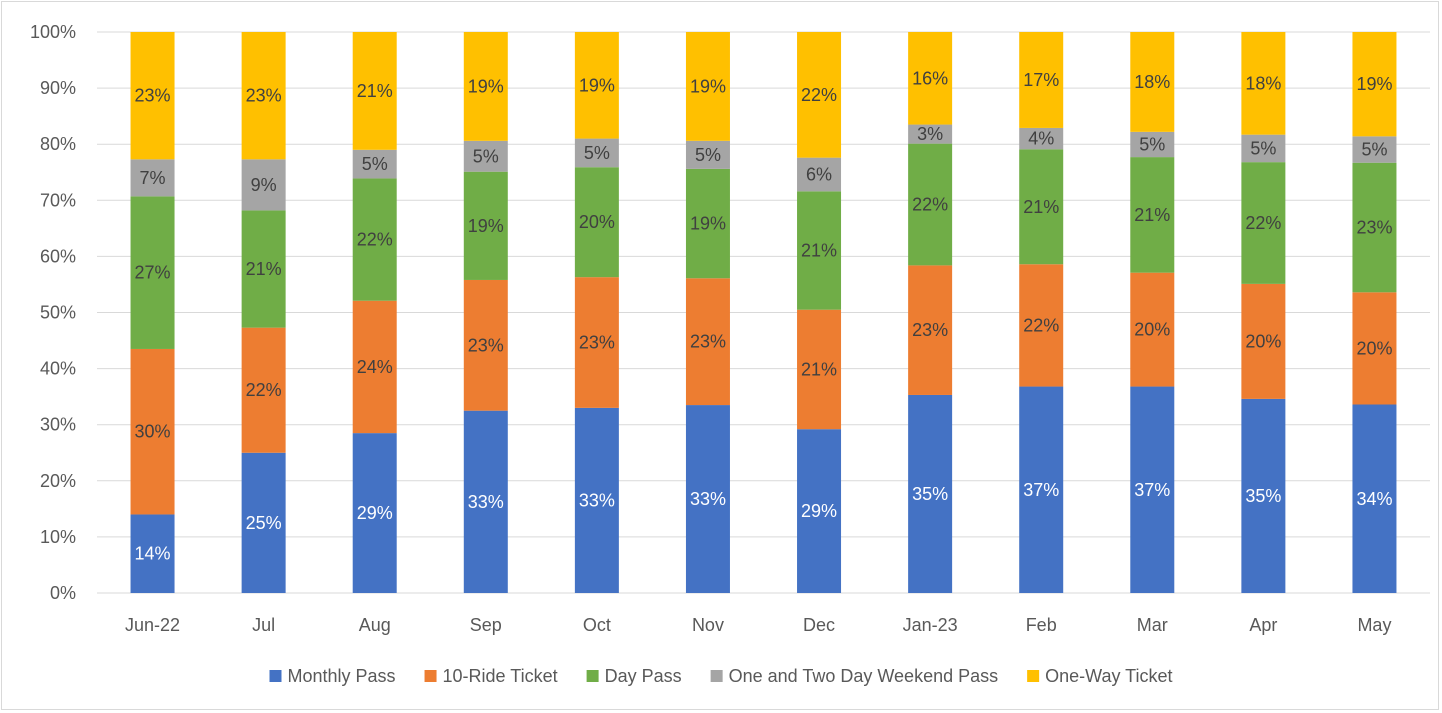  I want to click on x-tick-label: Nov, so click(708, 625).